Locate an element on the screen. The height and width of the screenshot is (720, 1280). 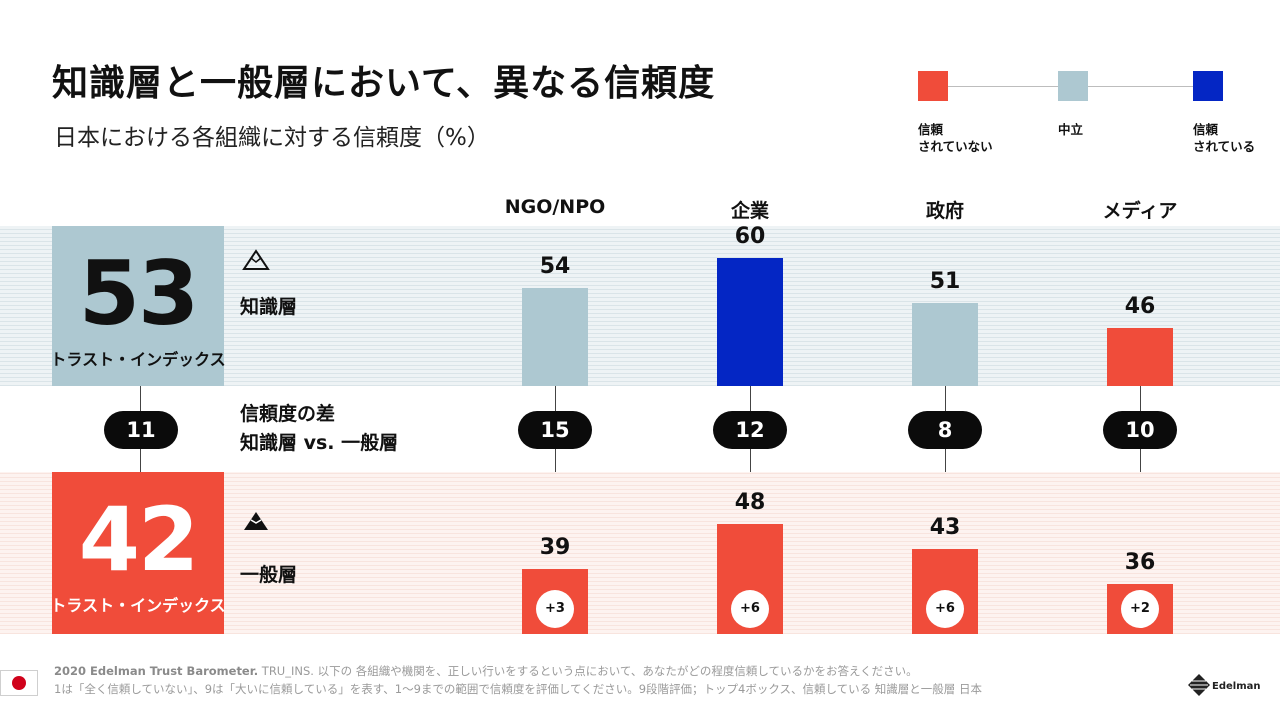
bar-value-label: 54 is located at coordinates (555, 266).